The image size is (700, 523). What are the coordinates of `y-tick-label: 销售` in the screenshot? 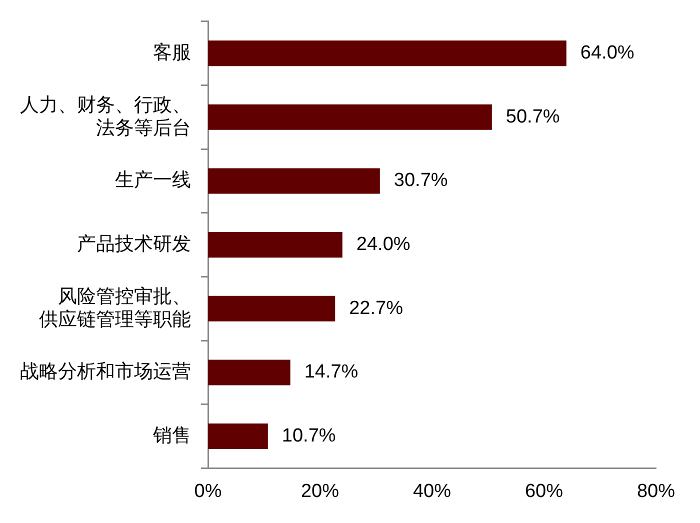 It's located at (171, 436).